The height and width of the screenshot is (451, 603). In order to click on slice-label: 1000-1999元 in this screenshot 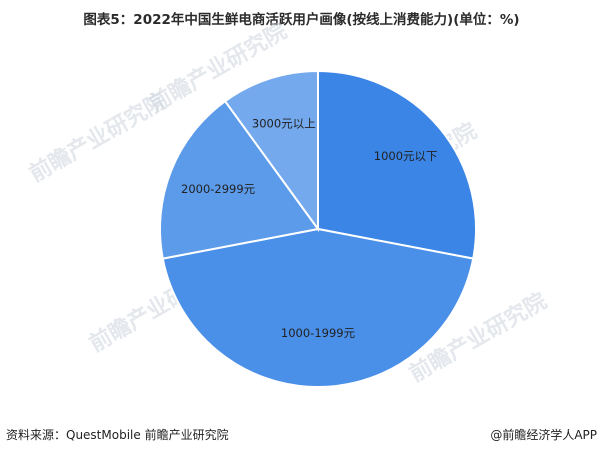, I will do `click(318, 333)`.